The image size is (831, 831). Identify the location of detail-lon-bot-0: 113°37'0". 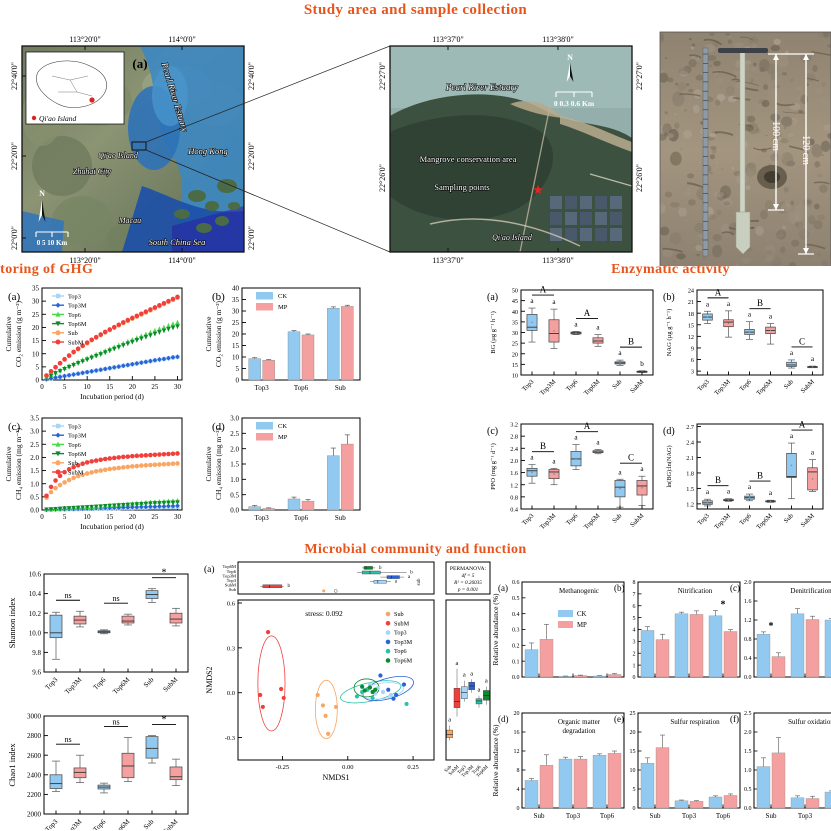
(448, 260).